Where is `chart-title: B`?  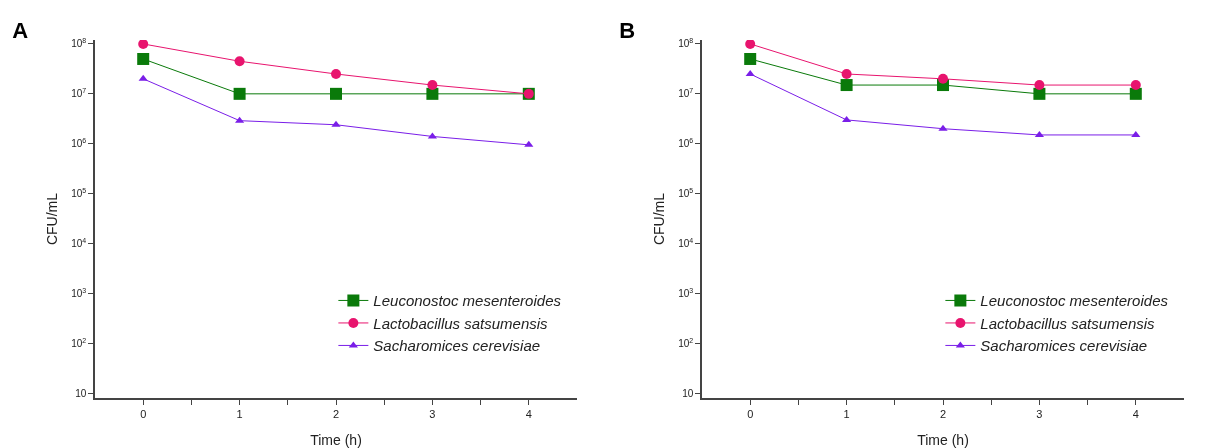
chart-title: B is located at coordinates (627, 30).